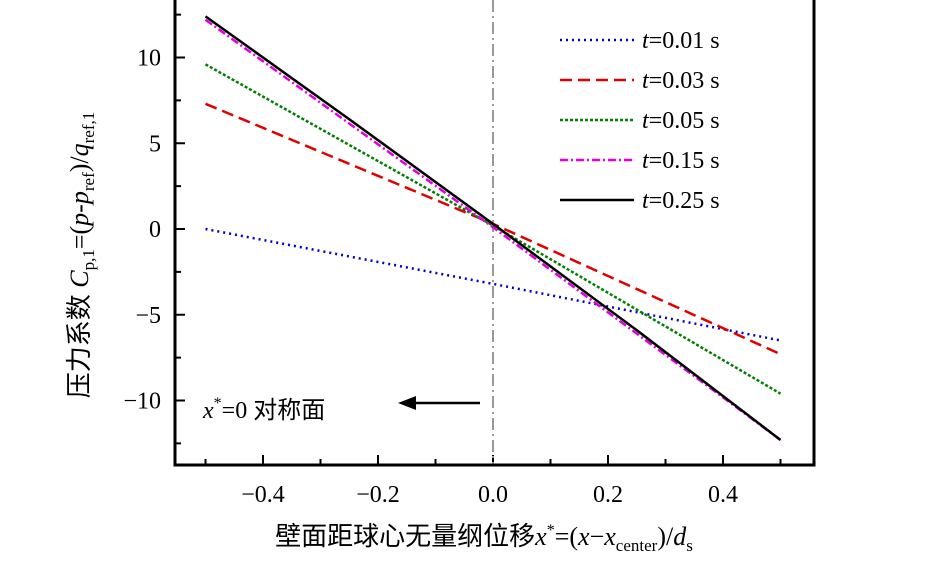 This screenshot has height=563, width=925. Describe the element at coordinates (263, 495) in the screenshot. I see `x-tick-label: −0.4` at that location.